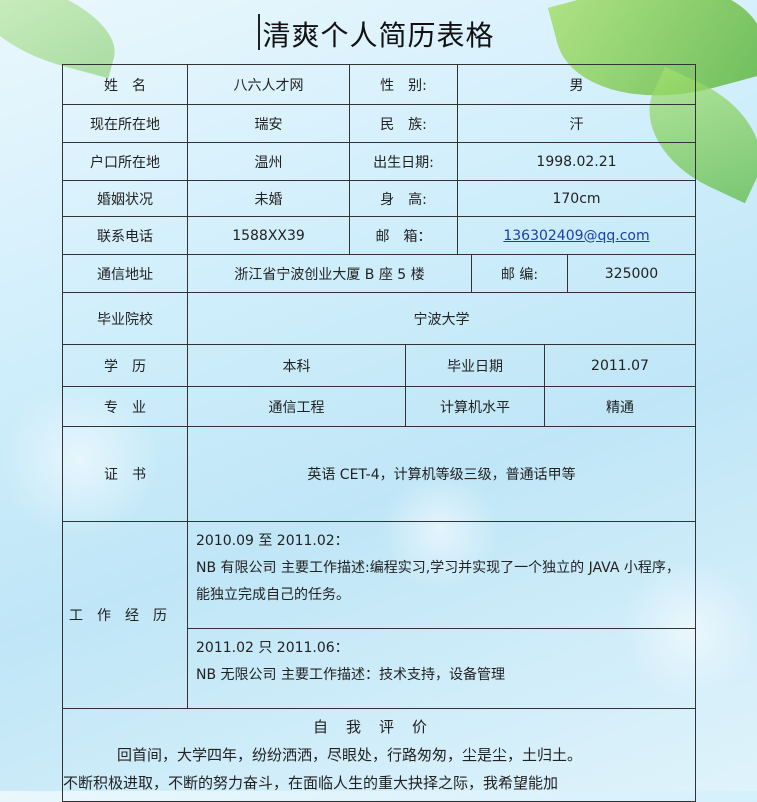 Image resolution: width=757 pixels, height=802 pixels. What do you see at coordinates (403, 198) in the screenshot?
I see `height-label: 身 高:` at bounding box center [403, 198].